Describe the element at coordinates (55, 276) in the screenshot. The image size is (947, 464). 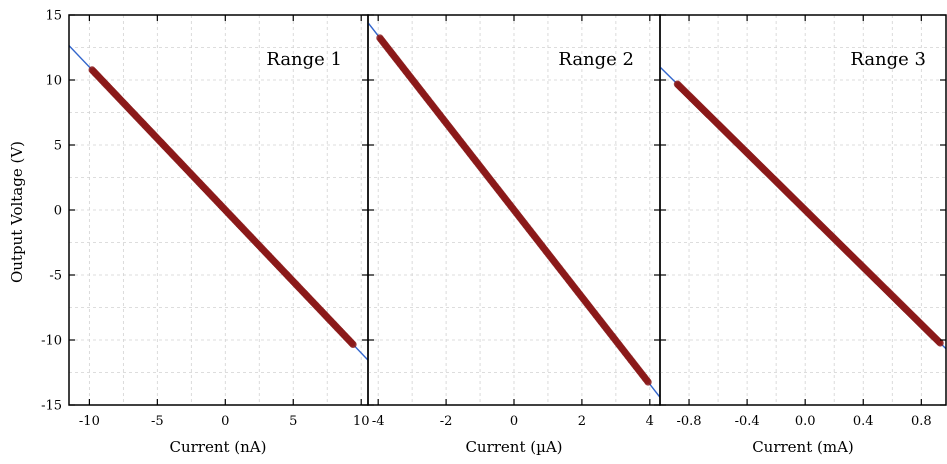
I see `y-tick-label: -5` at that location.